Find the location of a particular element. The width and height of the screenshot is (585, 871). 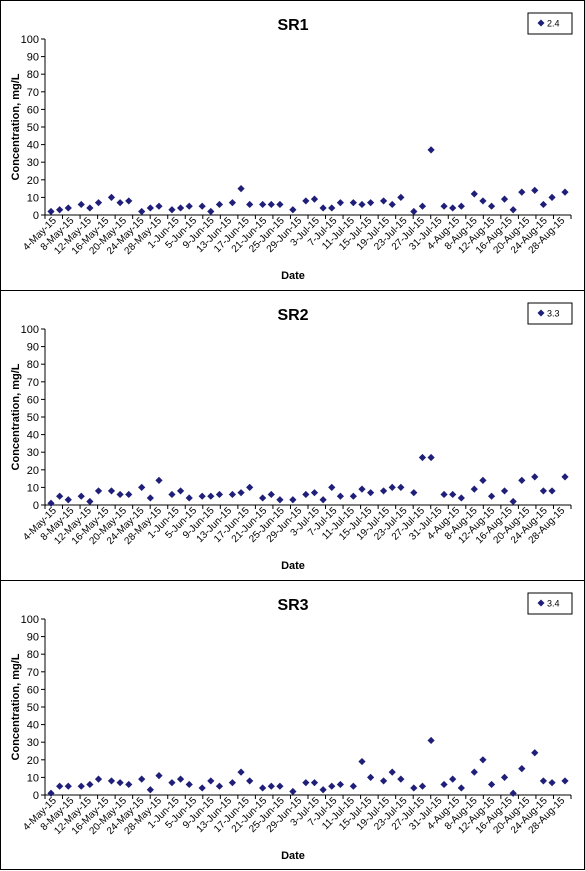

chart-title: SR3 is located at coordinates (292, 605).